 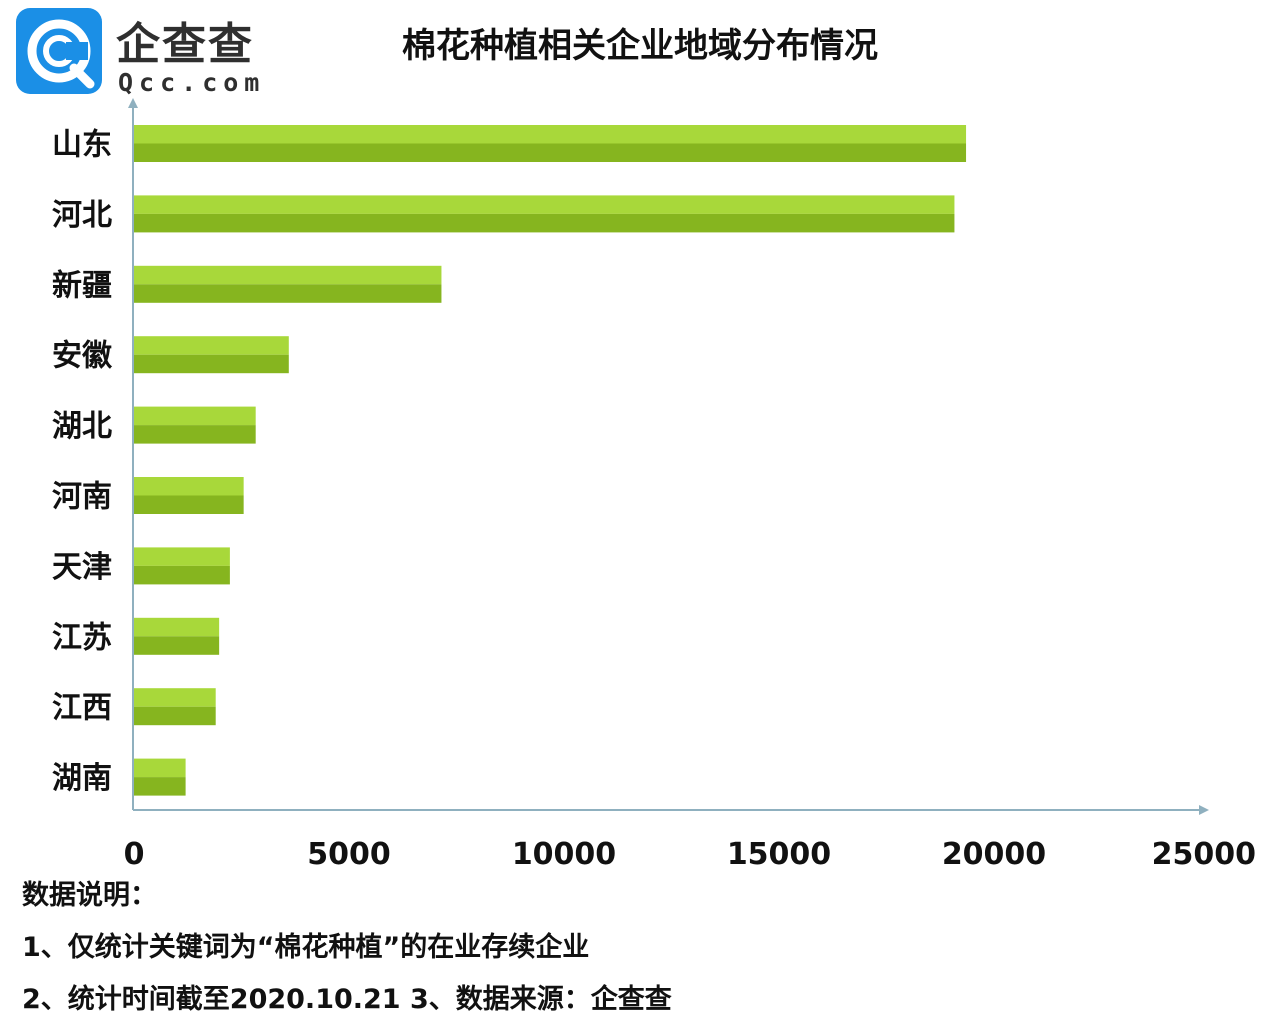 What do you see at coordinates (160, 786) in the screenshot?
I see `bar-9-bottom` at bounding box center [160, 786].